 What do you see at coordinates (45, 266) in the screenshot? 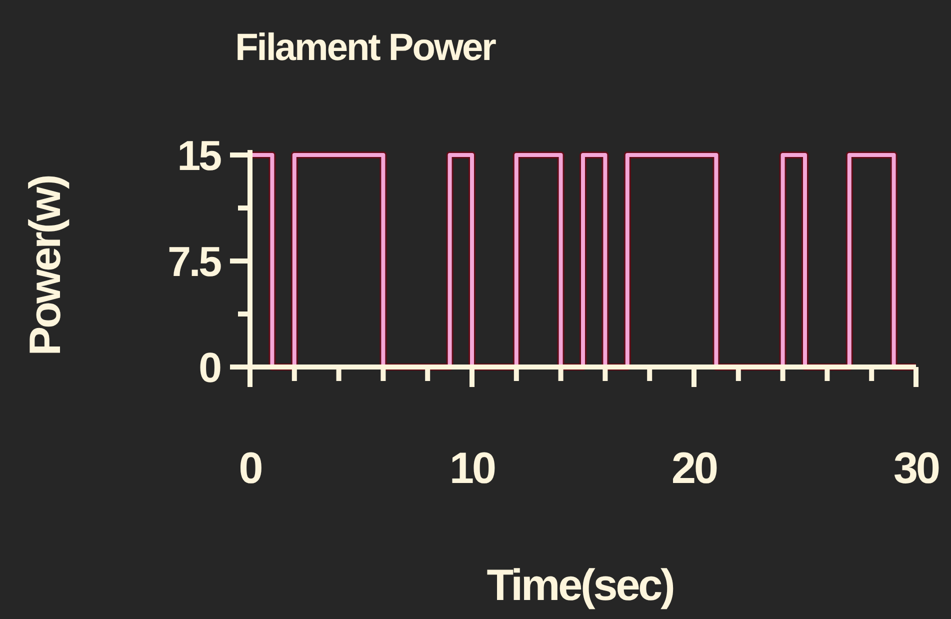
I see `y-axis-title: Power(w)` at bounding box center [45, 266].